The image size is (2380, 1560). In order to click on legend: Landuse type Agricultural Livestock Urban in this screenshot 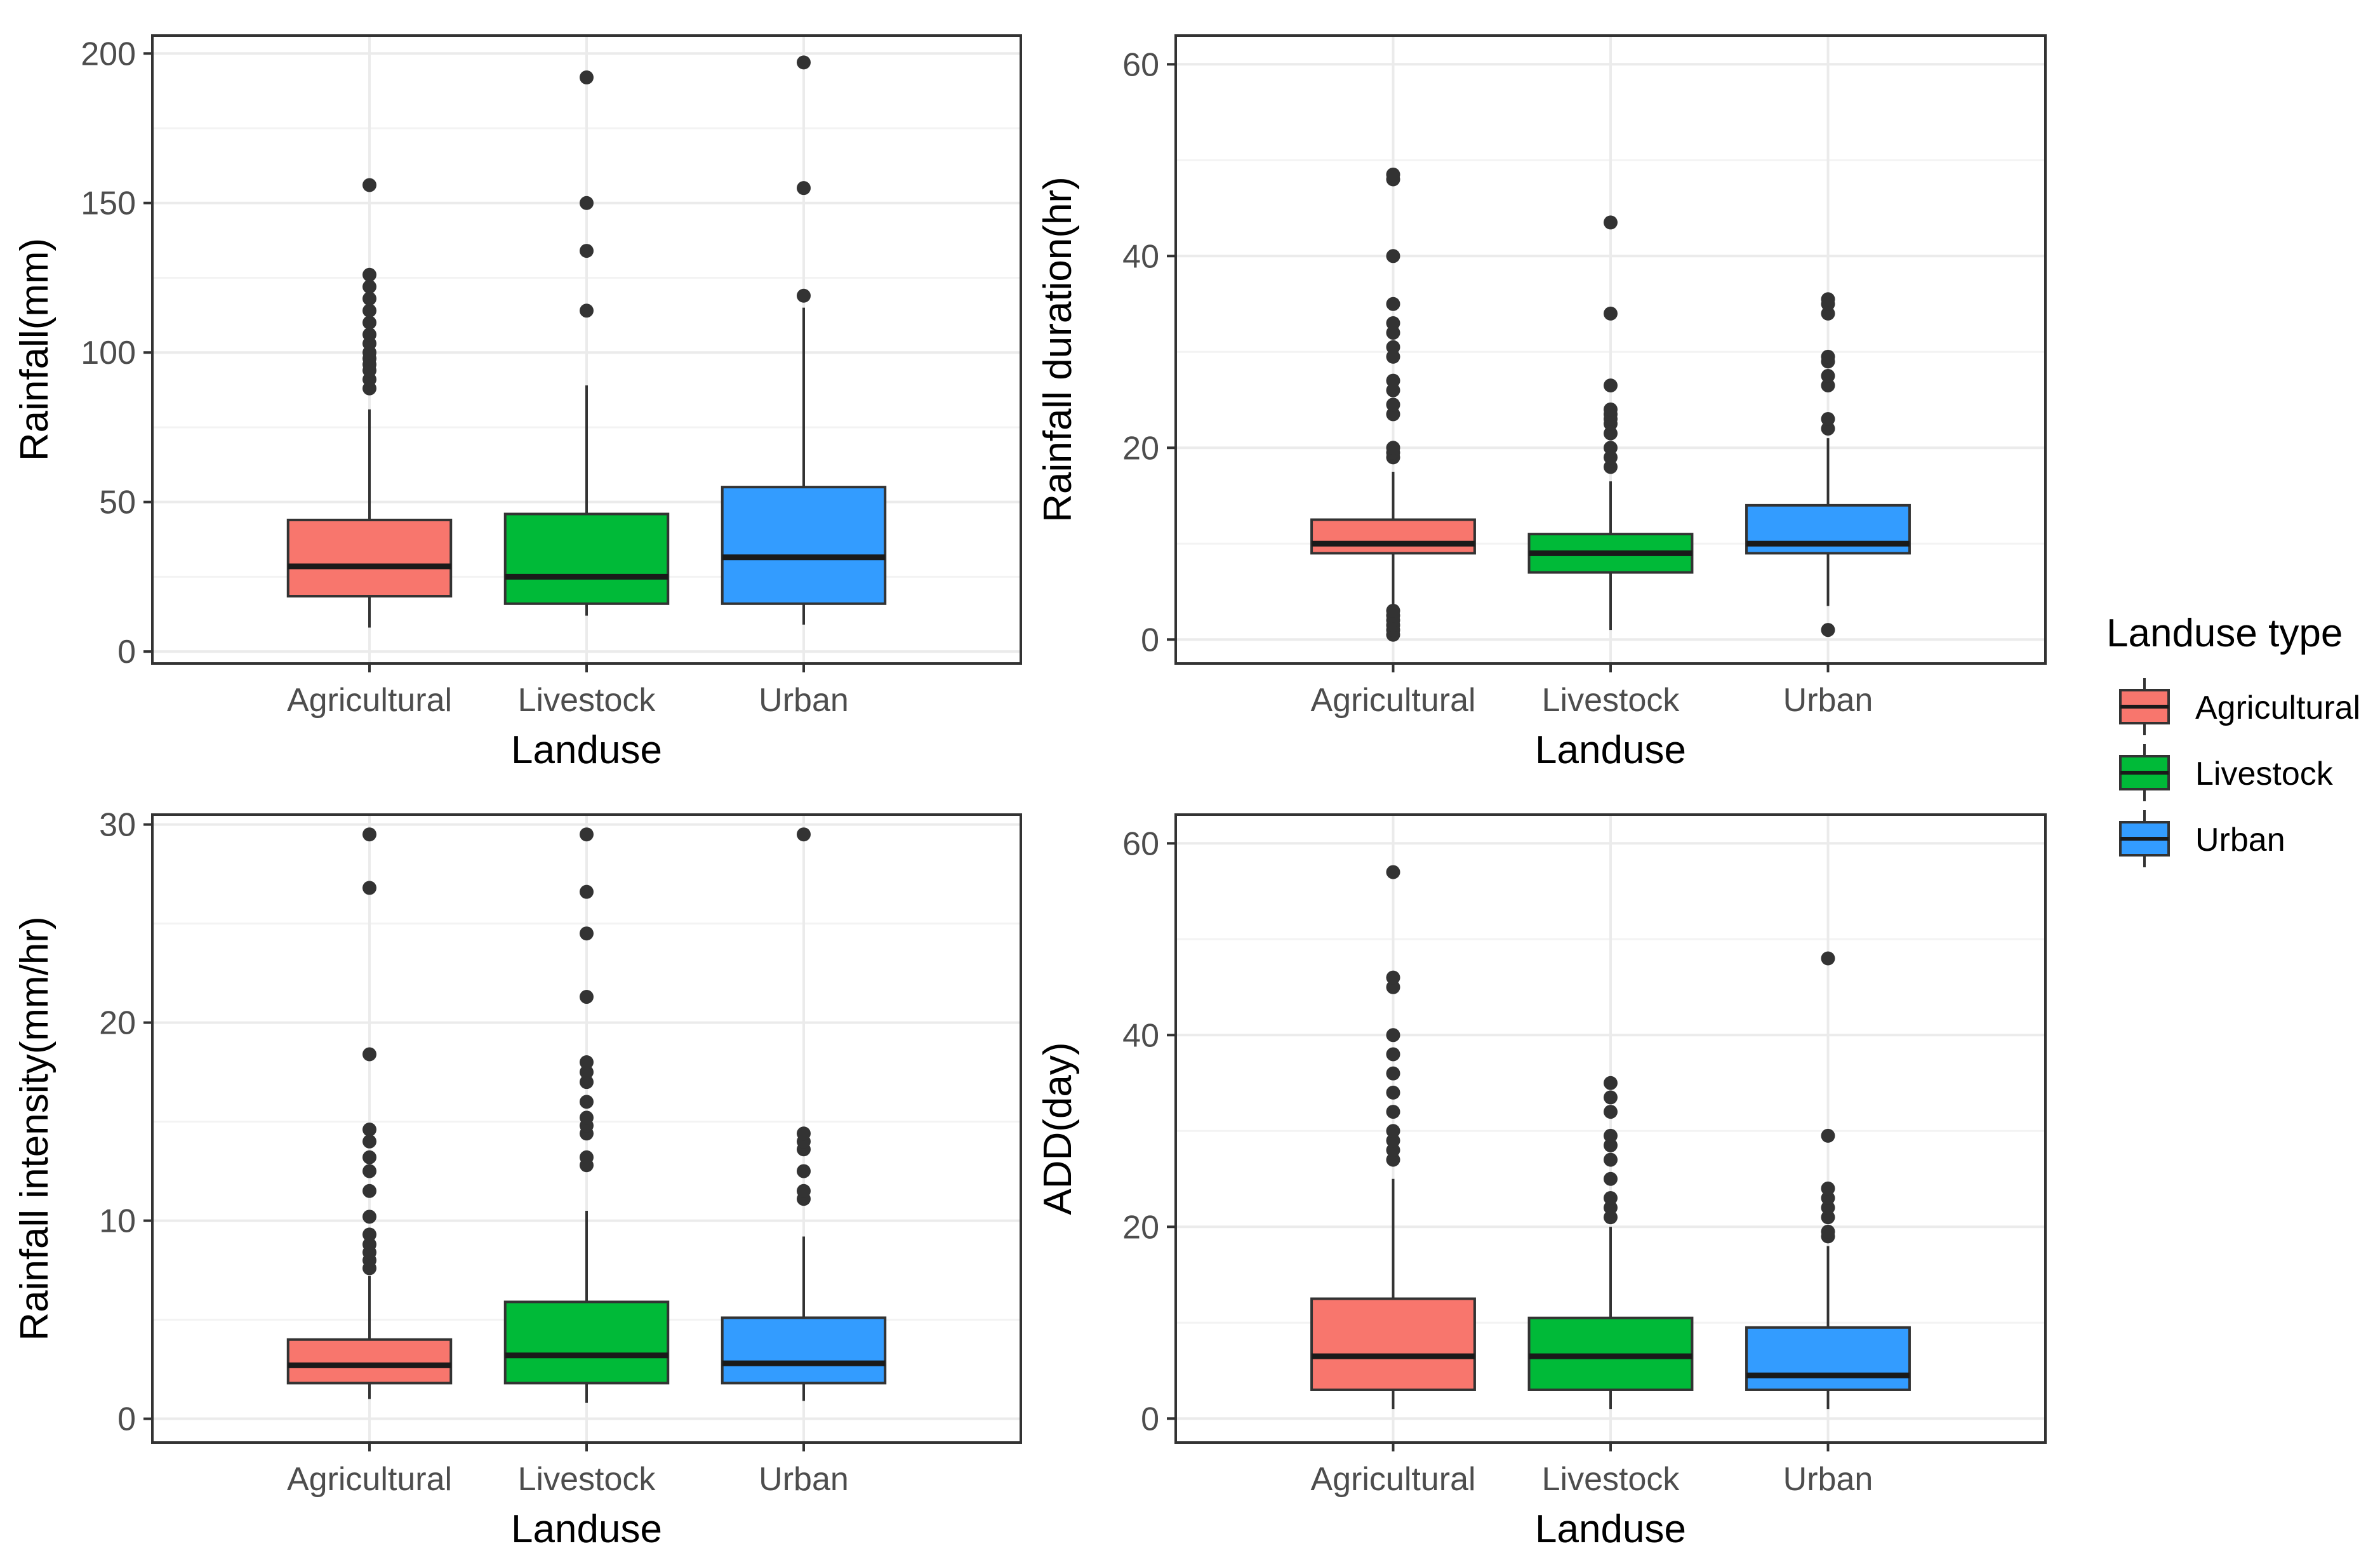, I will do `click(2233, 739)`.